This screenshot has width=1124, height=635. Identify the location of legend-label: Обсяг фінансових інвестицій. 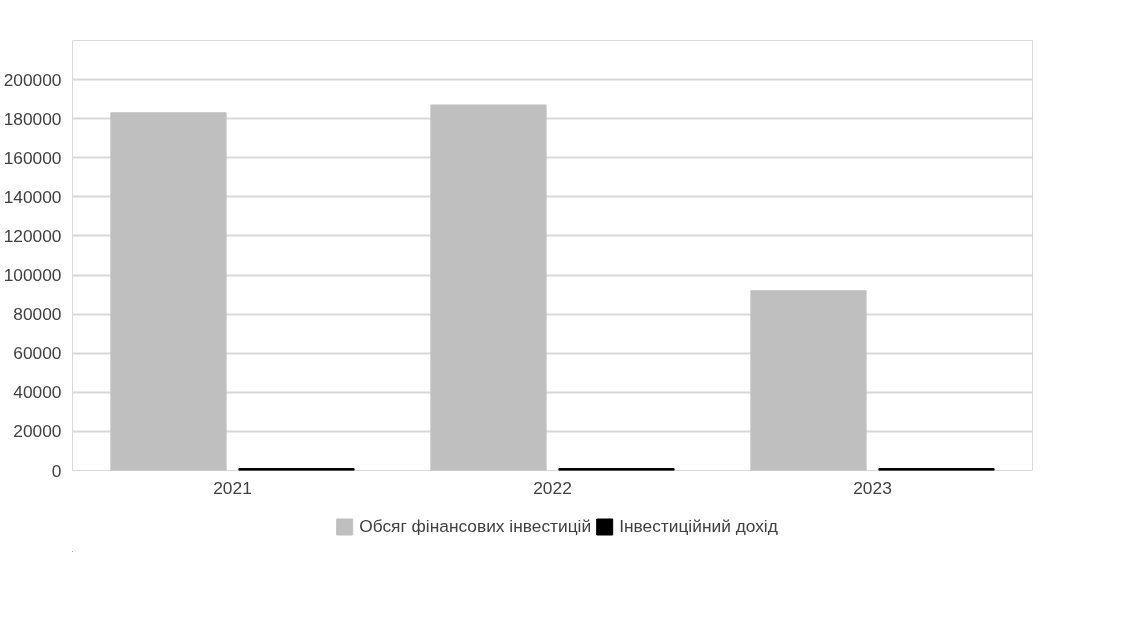
(475, 526).